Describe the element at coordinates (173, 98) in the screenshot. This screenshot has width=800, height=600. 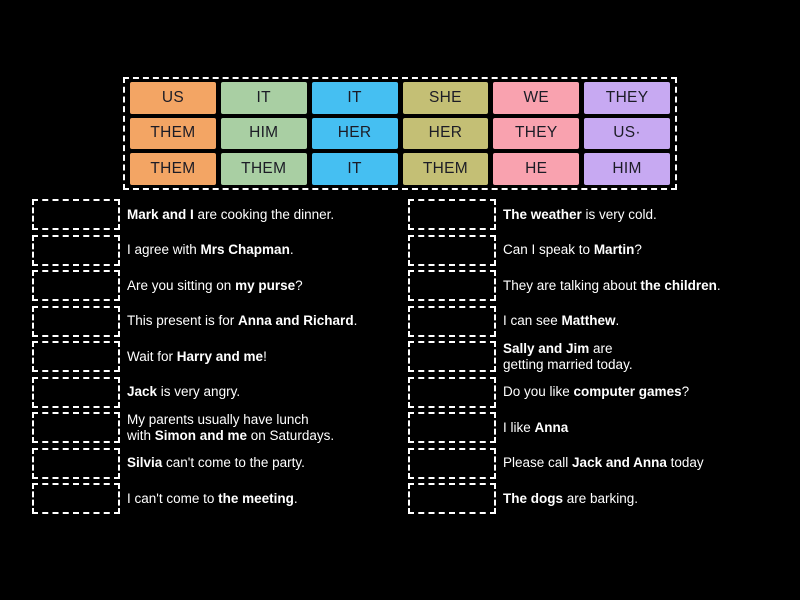
I see `word-tile: US` at that location.